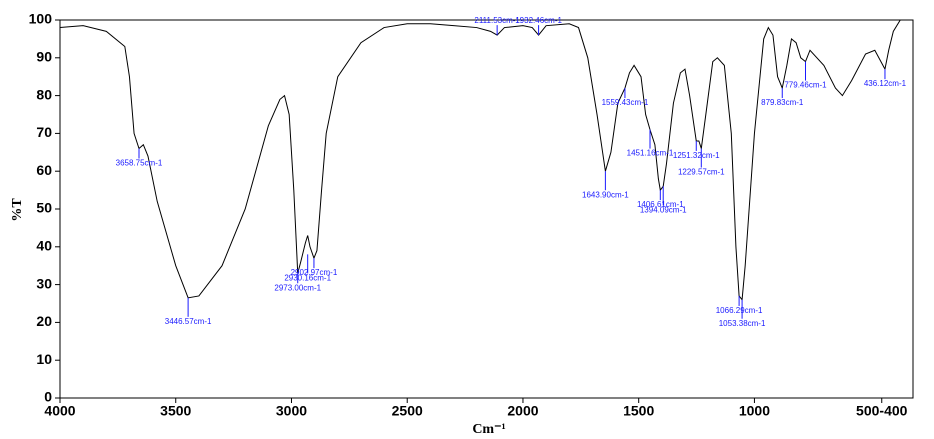 This screenshot has height=439, width=934. I want to click on peak-label: 879.83cm-1, so click(782, 102).